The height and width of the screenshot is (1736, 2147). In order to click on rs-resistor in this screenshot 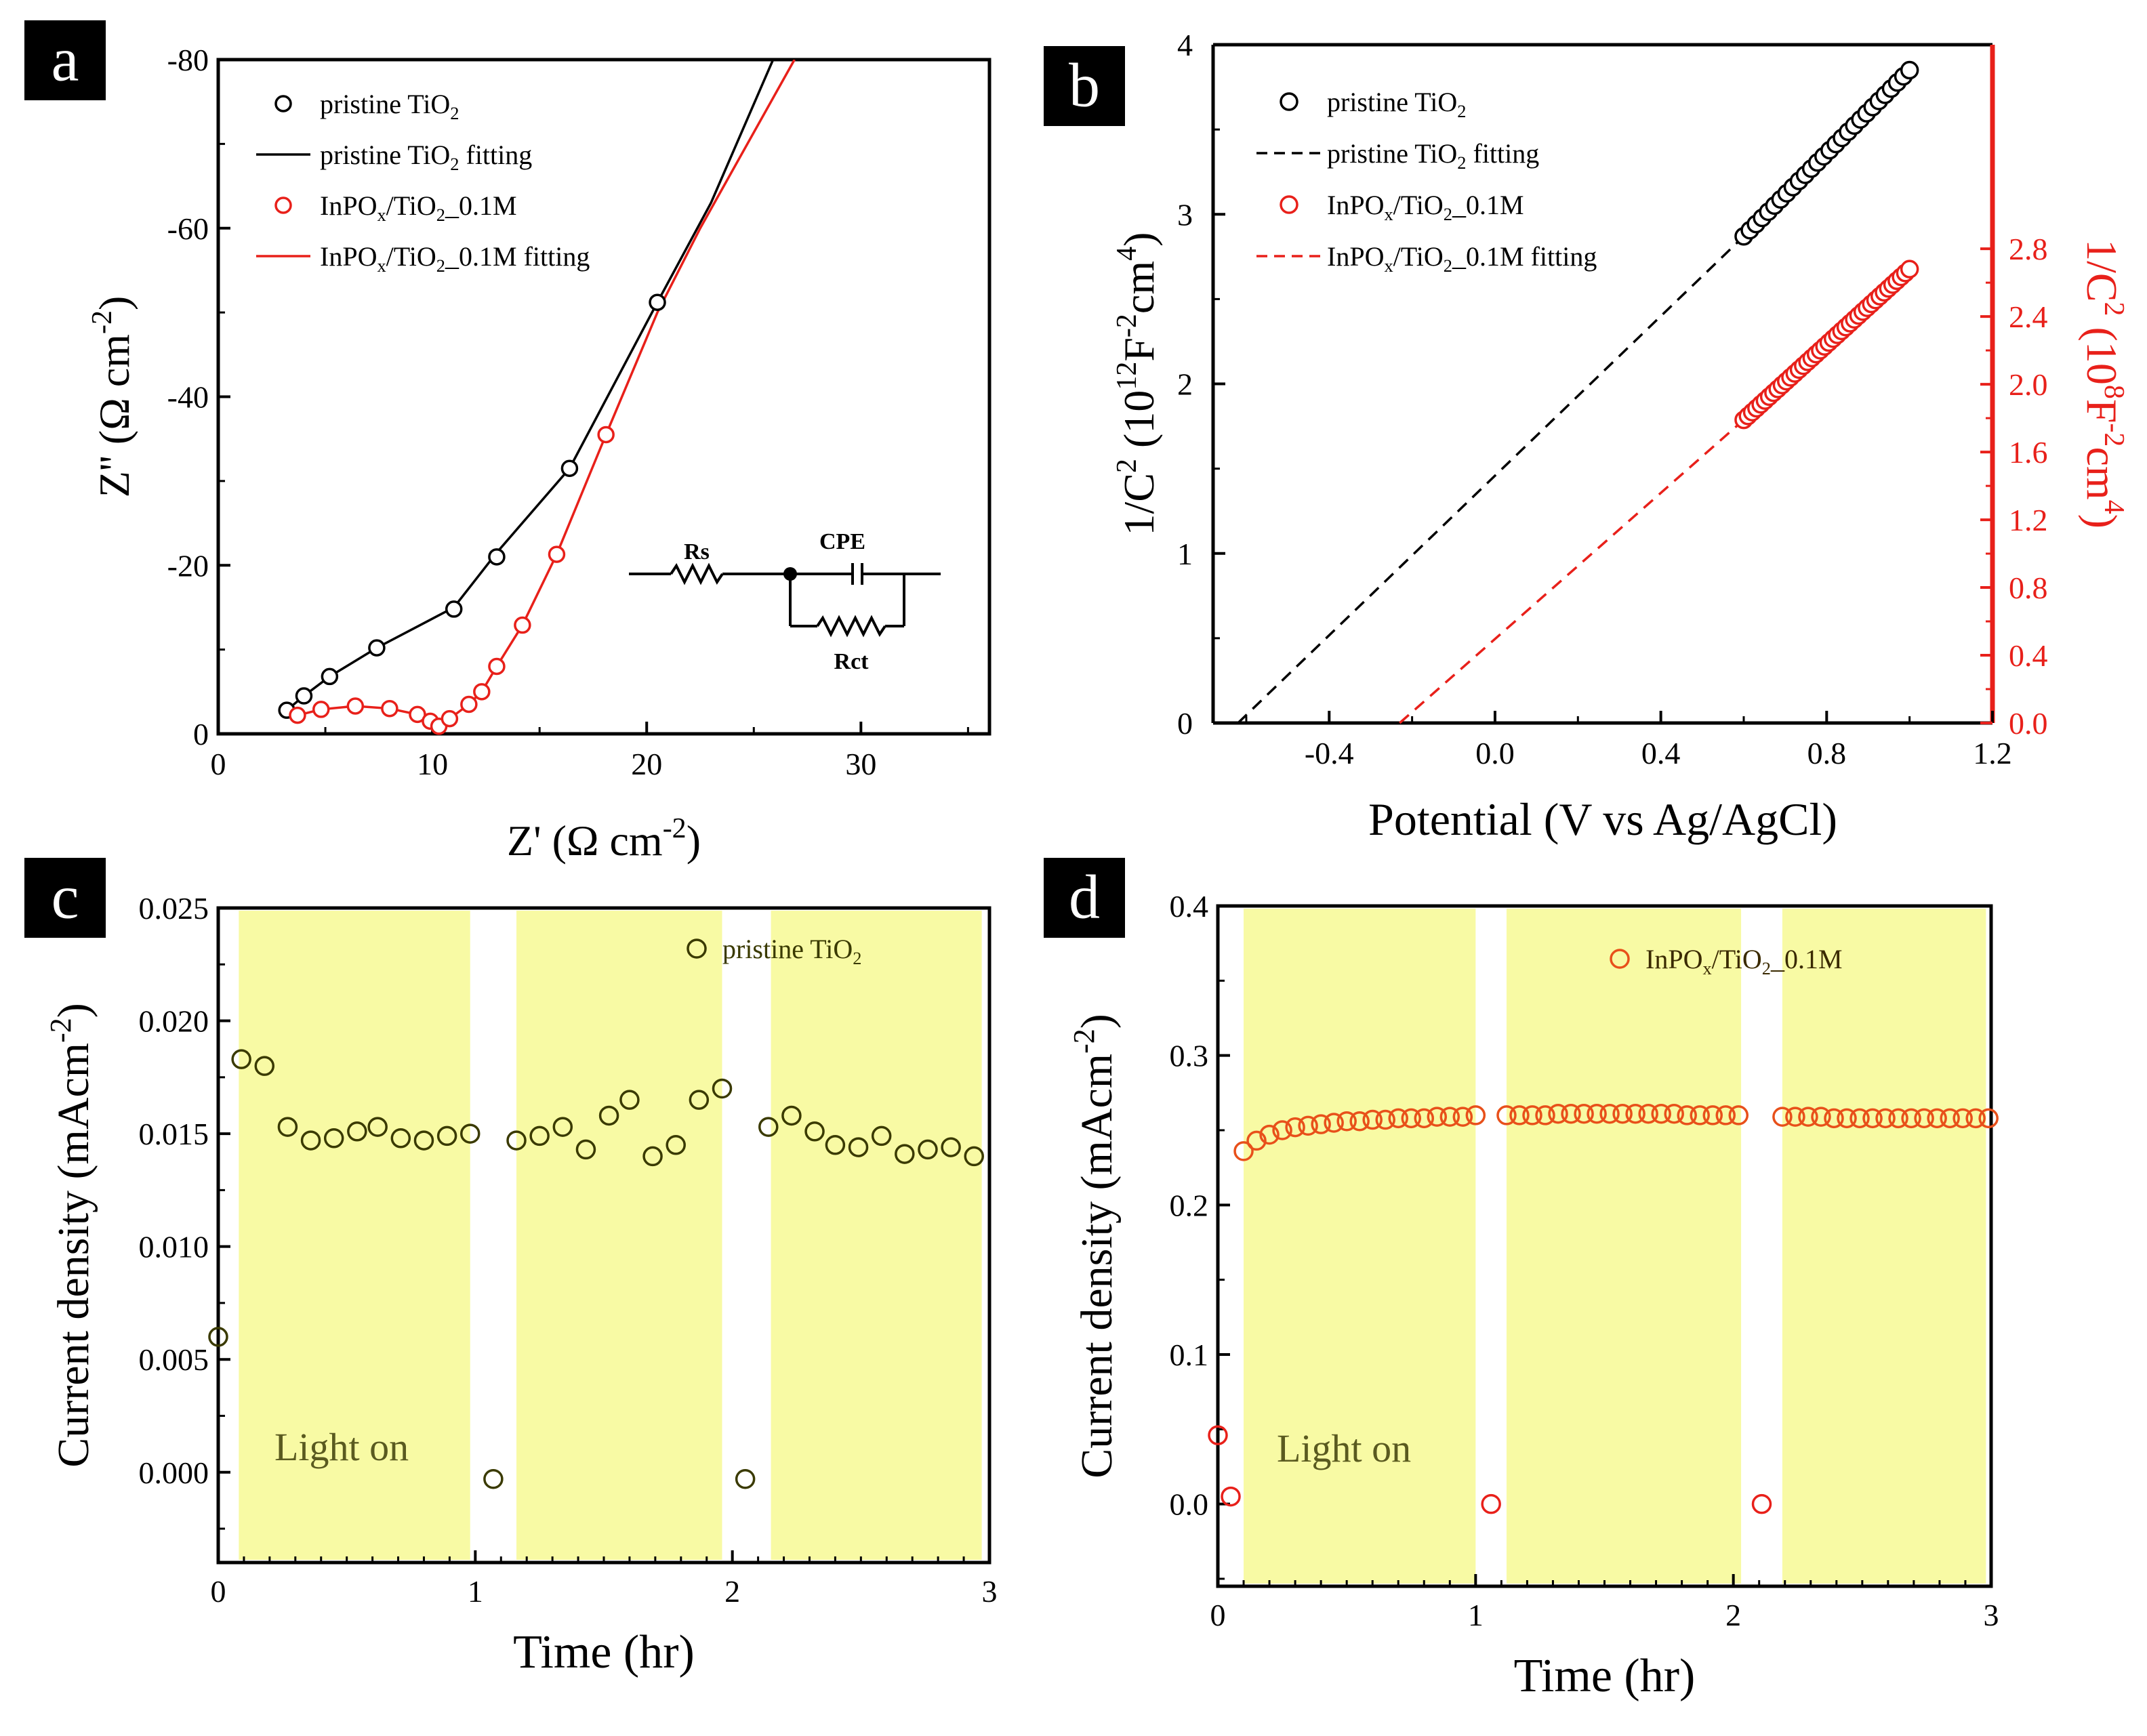, I will do `click(697, 573)`.